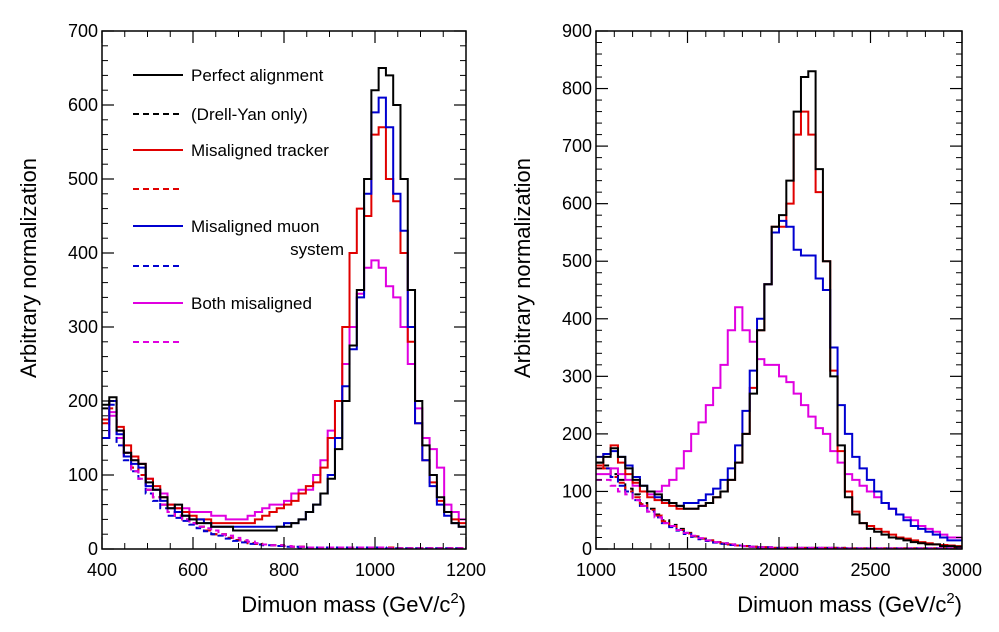  Describe the element at coordinates (577, 89) in the screenshot. I see `y-tick-label: 800` at that location.